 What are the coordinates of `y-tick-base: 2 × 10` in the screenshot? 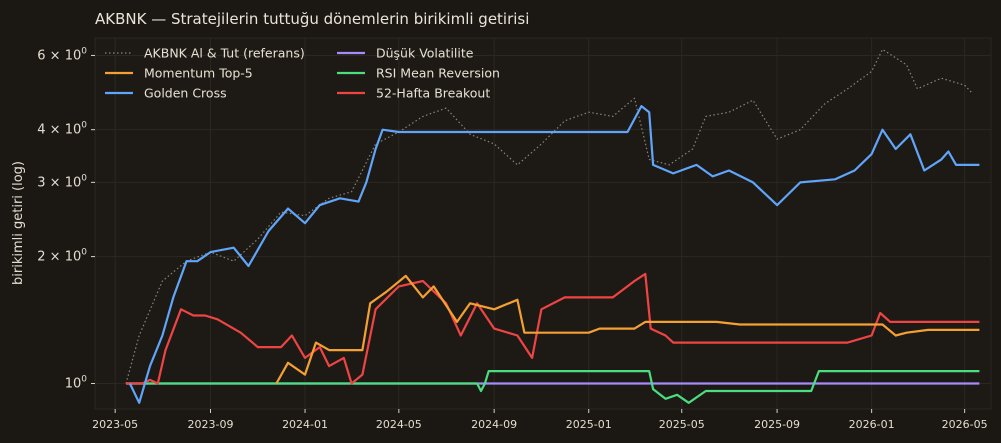 It's located at (59, 257).